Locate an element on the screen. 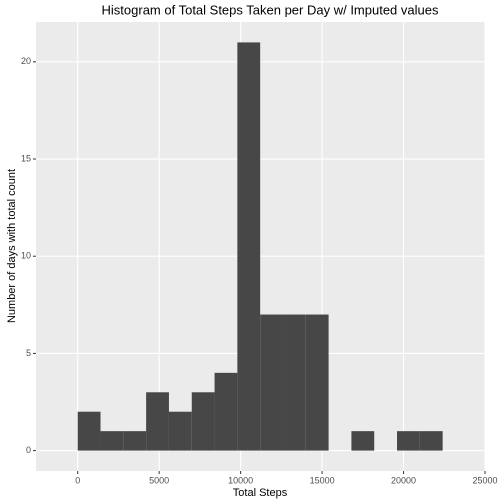  y-tick-label: 10 is located at coordinates (26, 256).